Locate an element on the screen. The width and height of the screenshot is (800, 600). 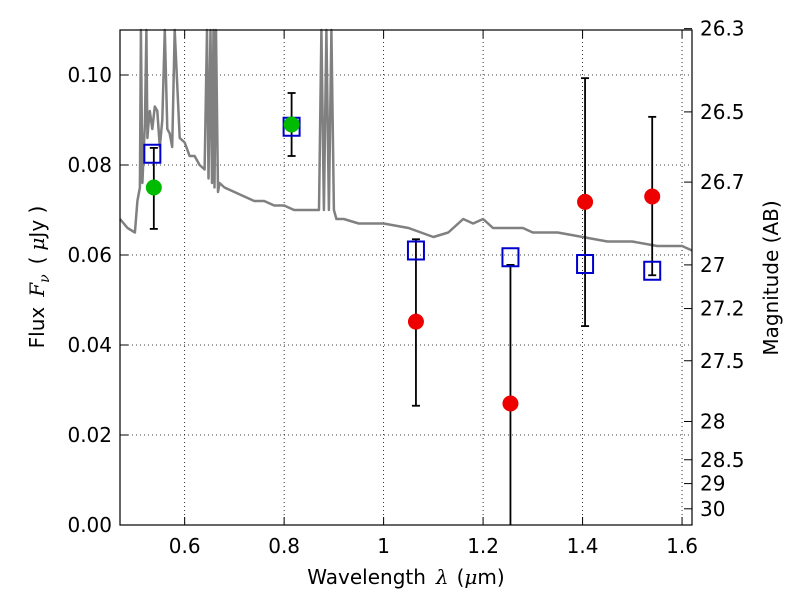
y-tick-label: 0.02 is located at coordinates (89, 435).